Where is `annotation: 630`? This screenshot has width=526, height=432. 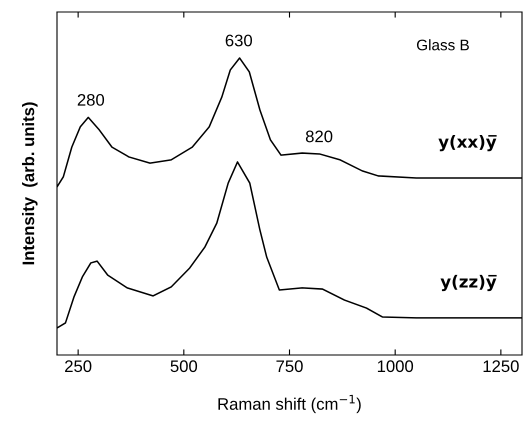
annotation: 630 is located at coordinates (239, 40).